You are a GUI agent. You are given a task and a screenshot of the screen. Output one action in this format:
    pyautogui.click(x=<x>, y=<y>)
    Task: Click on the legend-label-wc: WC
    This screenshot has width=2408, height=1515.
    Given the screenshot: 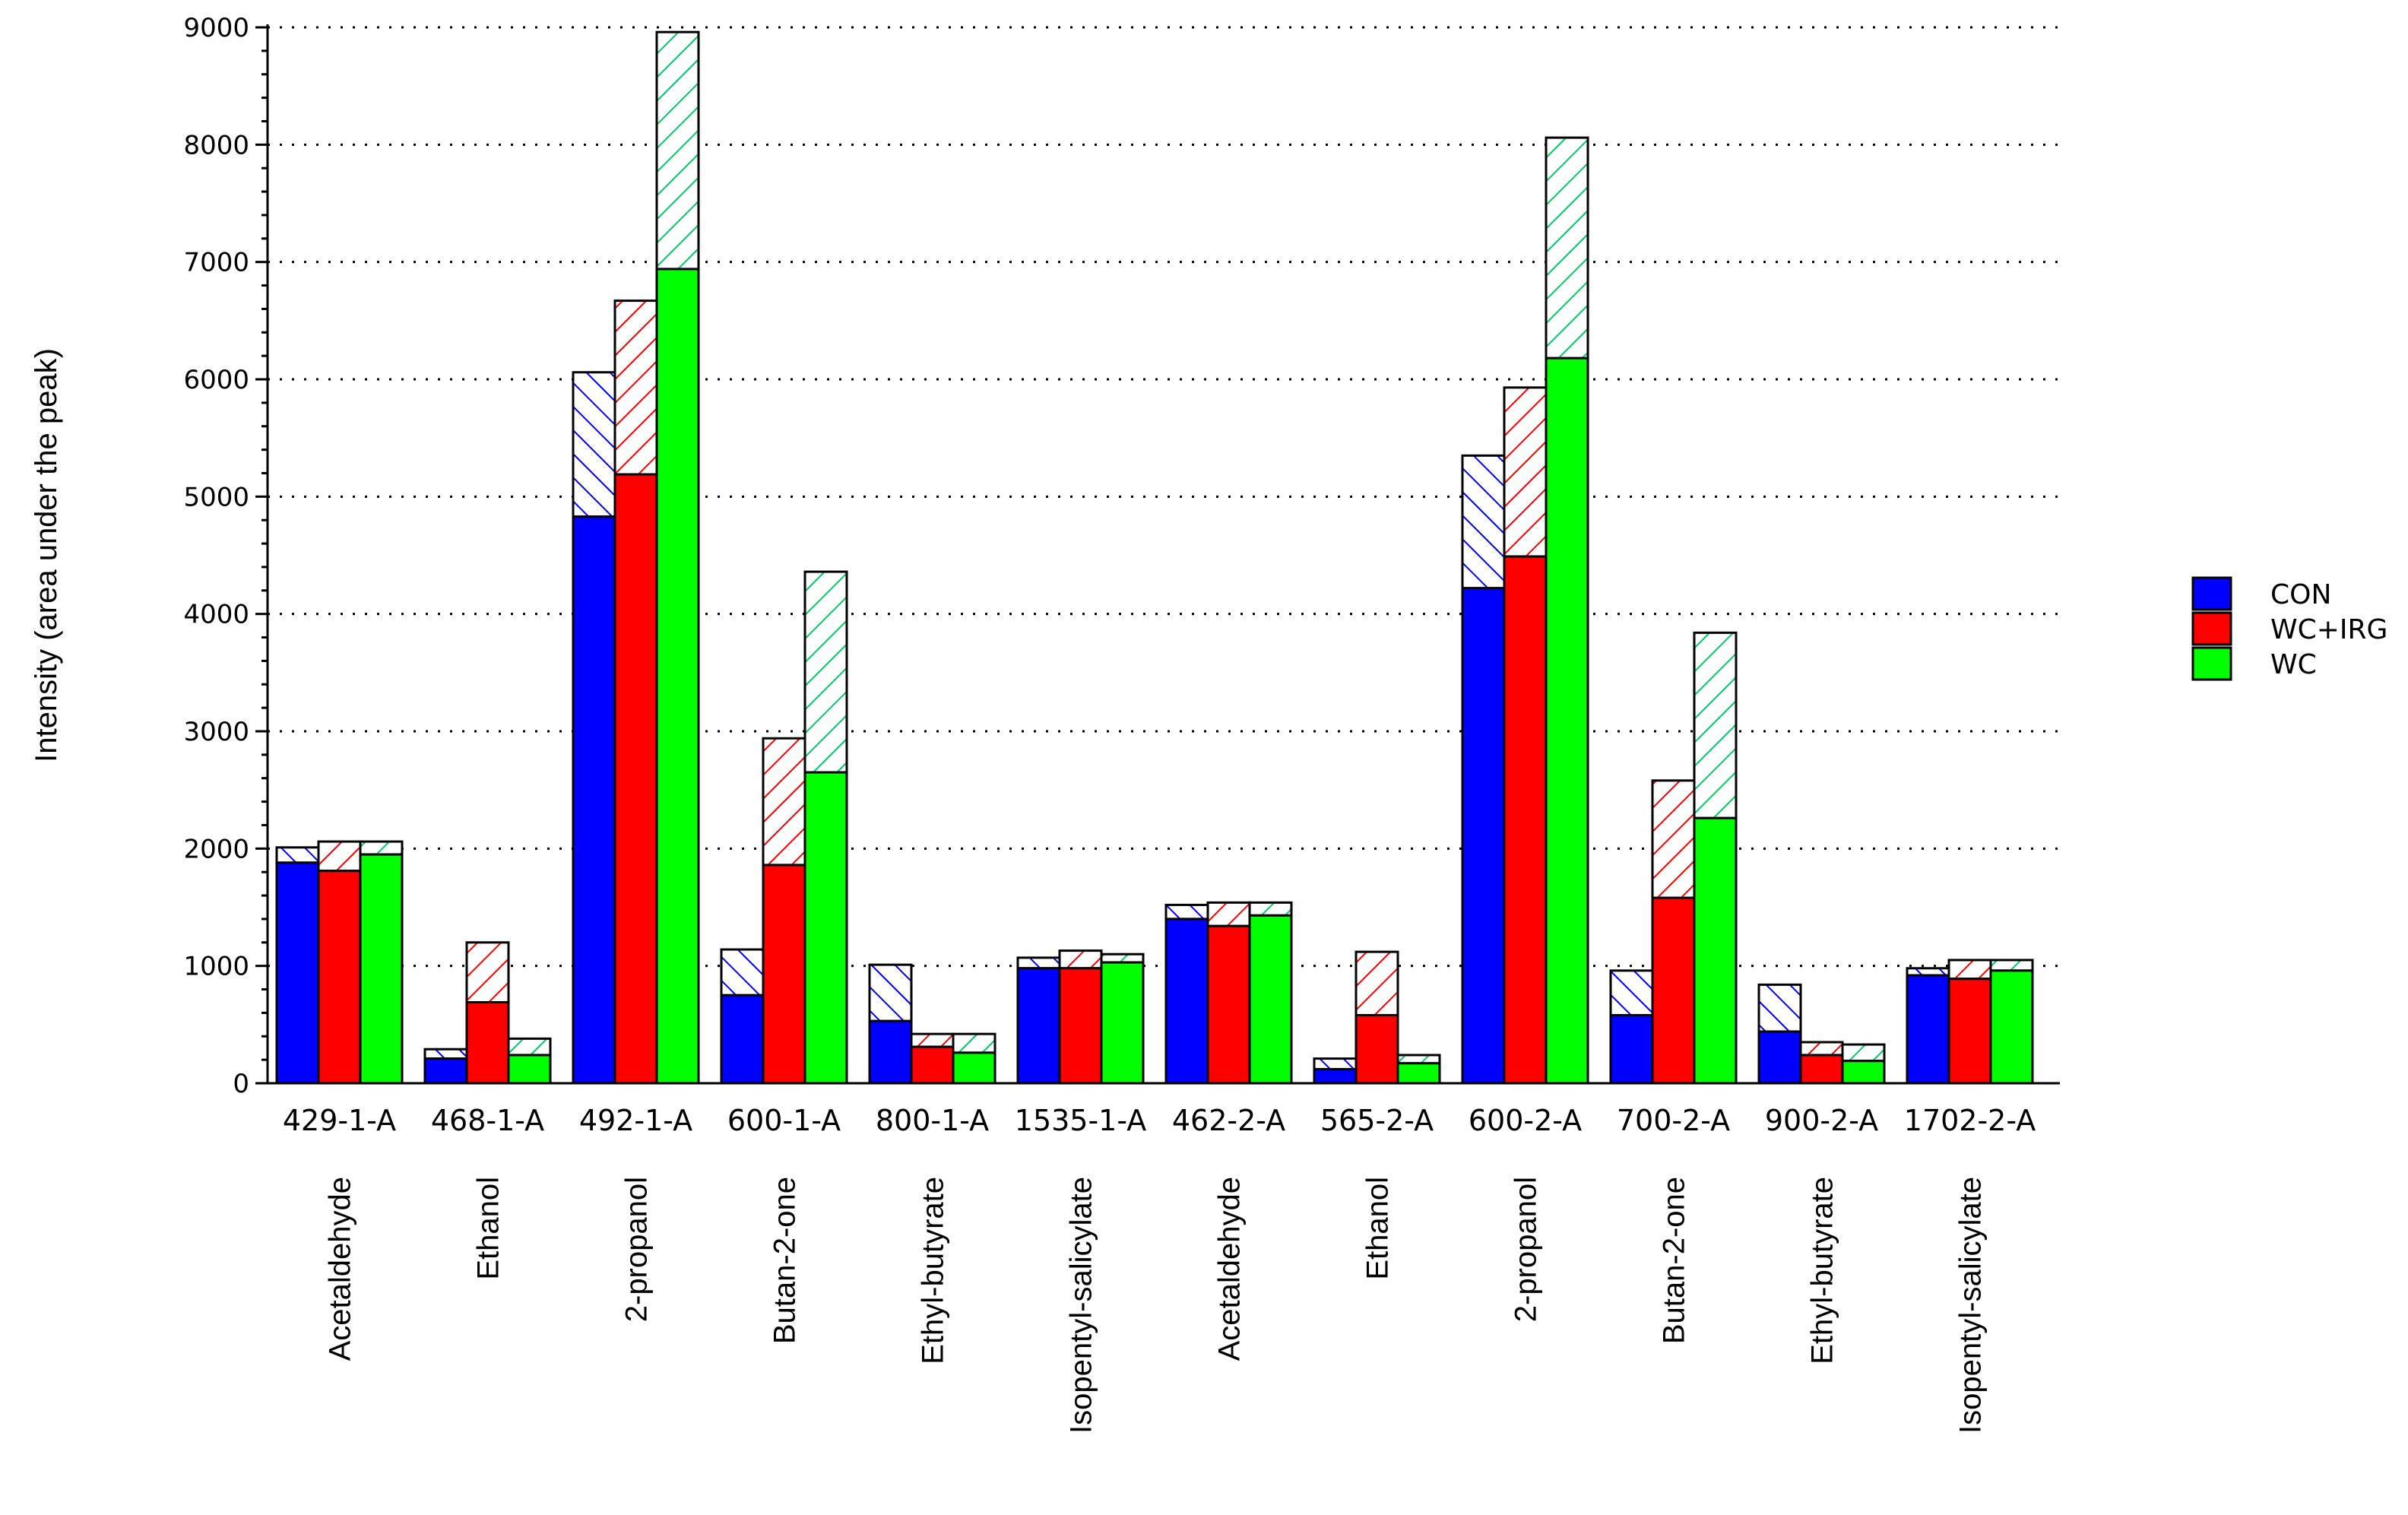 What is the action you would take?
    pyautogui.click(x=2293, y=664)
    